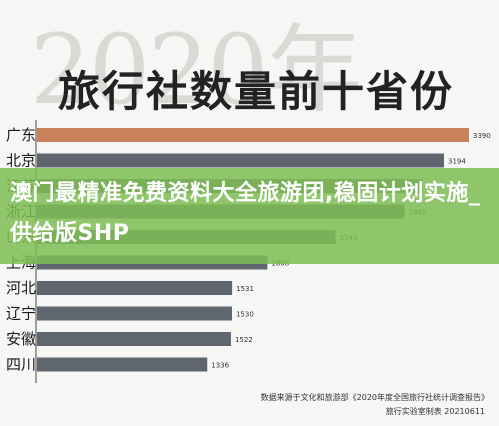  Describe the element at coordinates (244, 340) in the screenshot. I see `value-label: 1522` at that location.